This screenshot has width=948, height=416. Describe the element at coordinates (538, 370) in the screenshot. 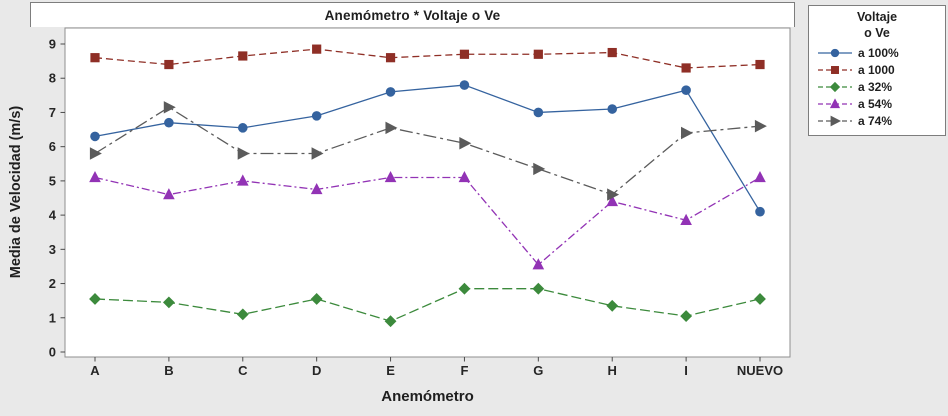

I see `x-tick-label: G` at that location.